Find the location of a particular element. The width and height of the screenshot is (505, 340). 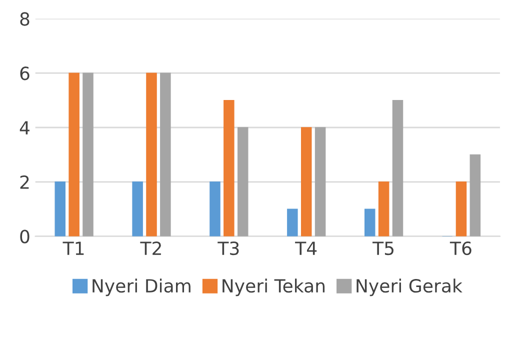

legend-label: Nyeri Gerak is located at coordinates (409, 287).